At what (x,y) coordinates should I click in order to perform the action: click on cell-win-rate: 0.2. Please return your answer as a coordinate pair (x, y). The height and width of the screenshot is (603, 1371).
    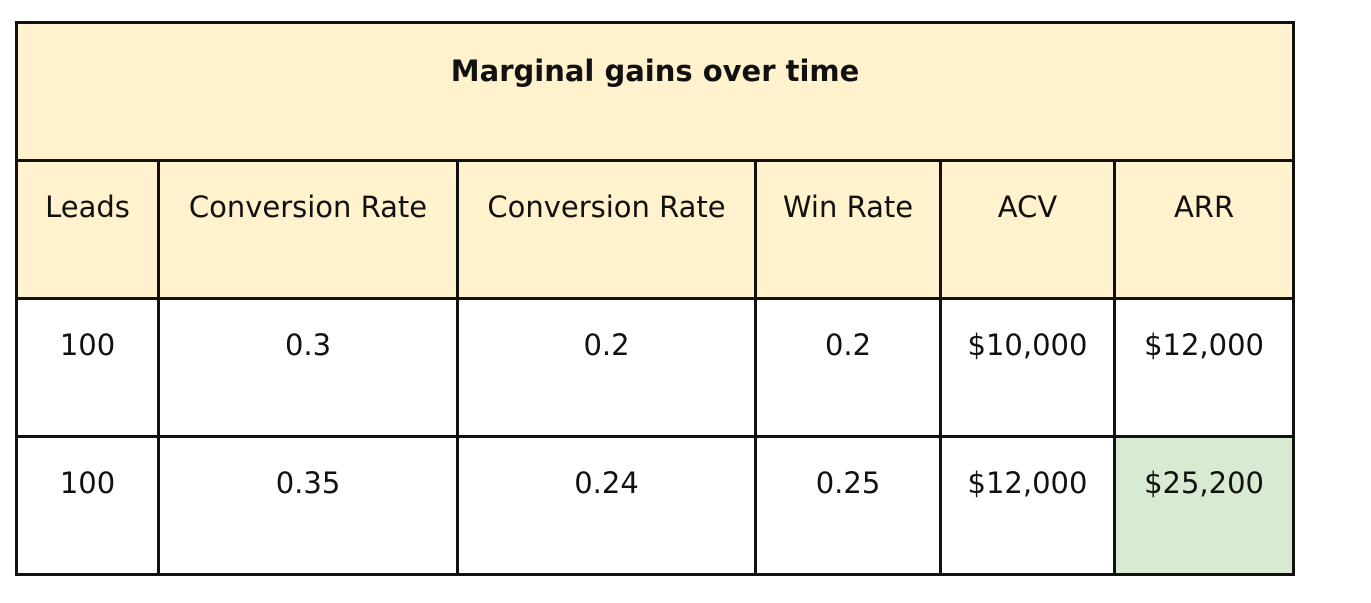
    Looking at the image, I should click on (848, 367).